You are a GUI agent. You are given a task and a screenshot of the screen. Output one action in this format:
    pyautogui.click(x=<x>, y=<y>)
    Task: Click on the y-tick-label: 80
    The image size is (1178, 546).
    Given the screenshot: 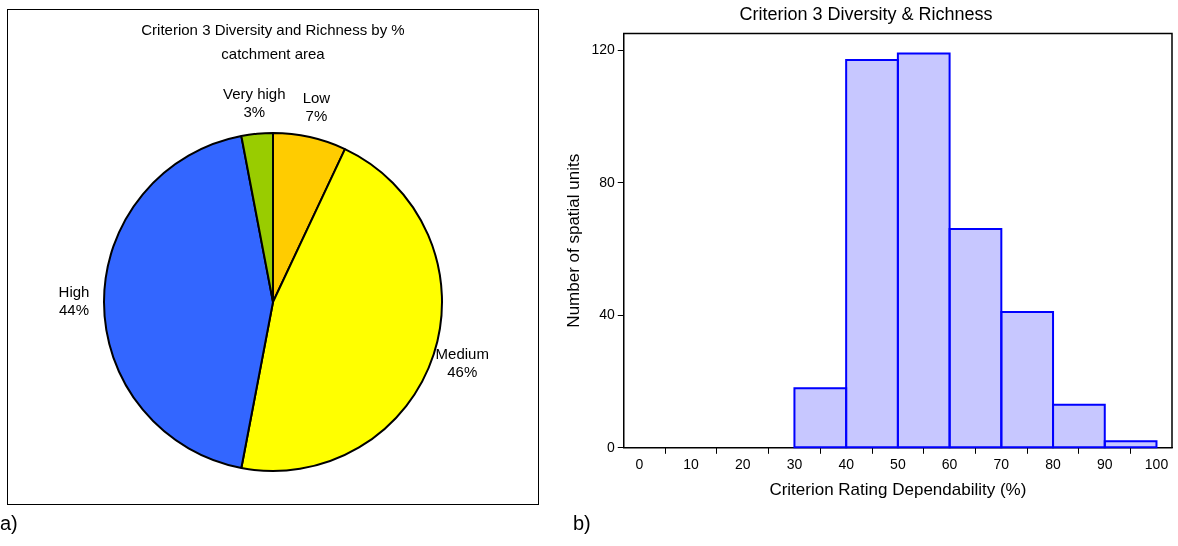 What is the action you would take?
    pyautogui.click(x=607, y=181)
    